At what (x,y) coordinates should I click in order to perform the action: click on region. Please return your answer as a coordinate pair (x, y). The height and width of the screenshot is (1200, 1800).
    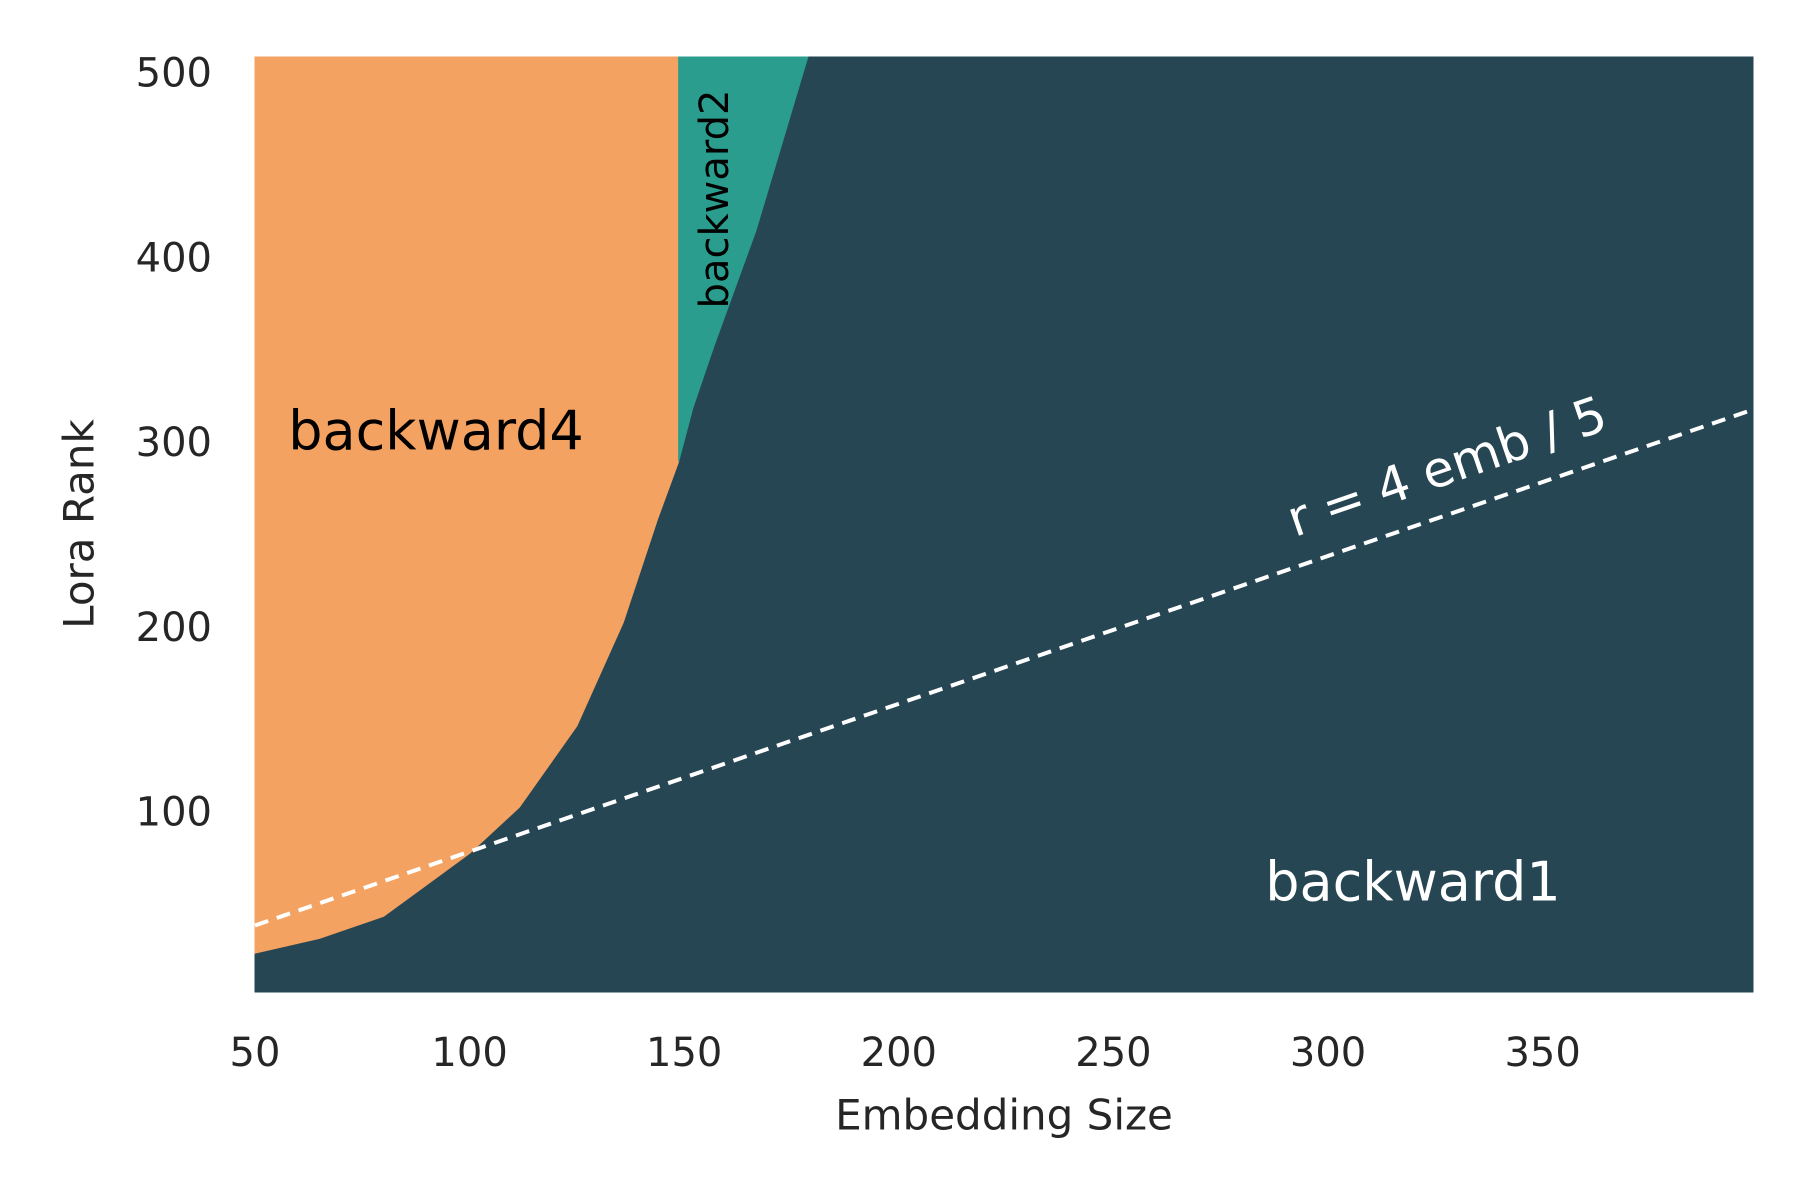
    Looking at the image, I should click on (743, 259).